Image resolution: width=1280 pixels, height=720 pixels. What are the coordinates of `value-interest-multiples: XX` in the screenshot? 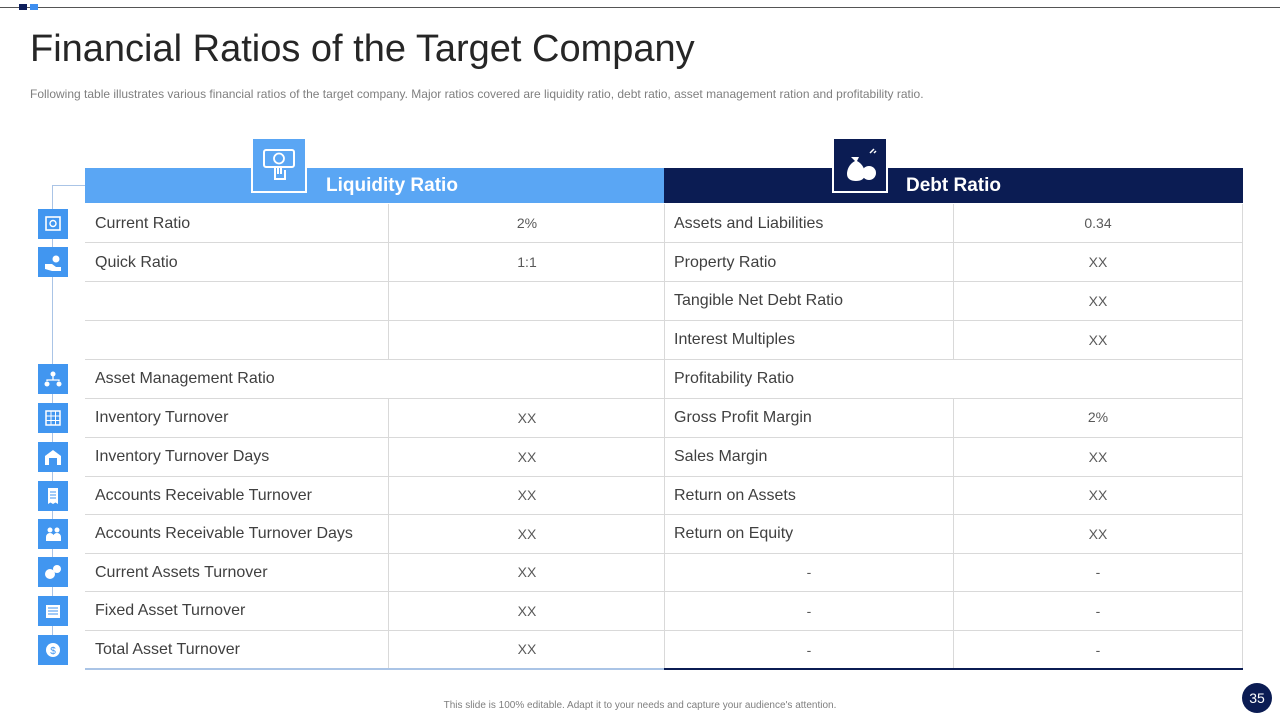 It's located at (1098, 340).